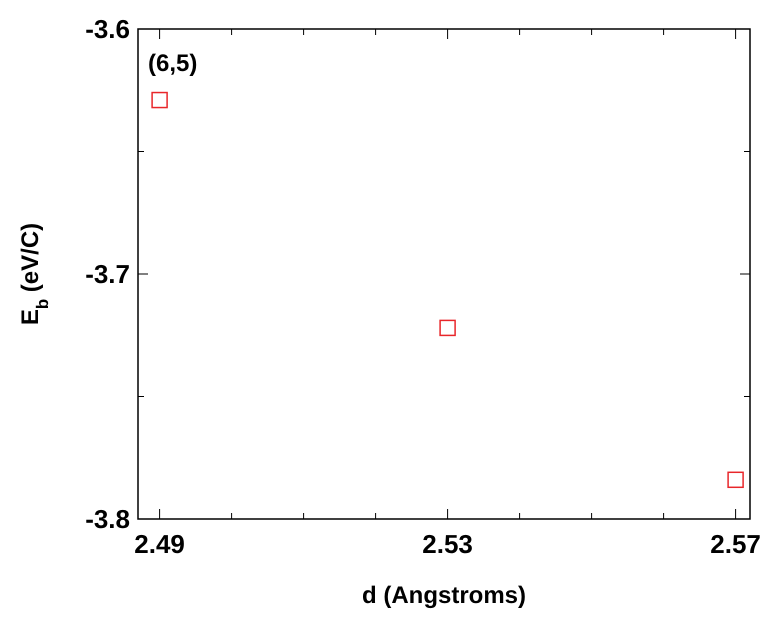 Image resolution: width=768 pixels, height=621 pixels. What do you see at coordinates (735, 544) in the screenshot?
I see `x-tick-label: 2.57` at bounding box center [735, 544].